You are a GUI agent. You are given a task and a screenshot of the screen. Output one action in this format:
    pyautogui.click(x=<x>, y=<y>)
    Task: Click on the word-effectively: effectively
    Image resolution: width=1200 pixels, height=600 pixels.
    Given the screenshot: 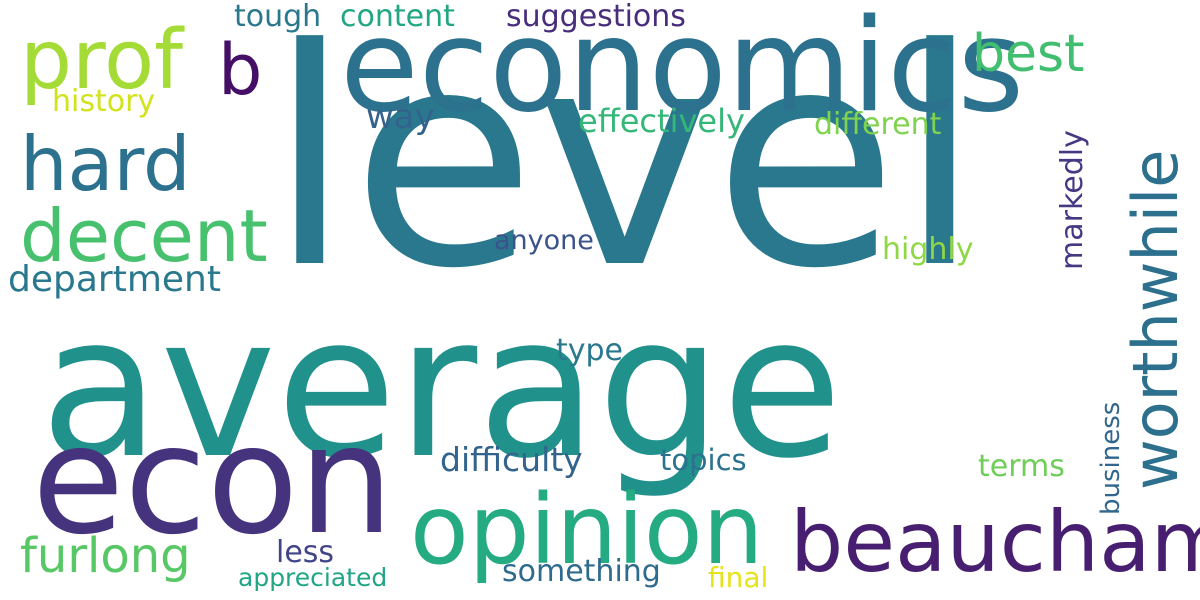 What is the action you would take?
    pyautogui.click(x=661, y=121)
    